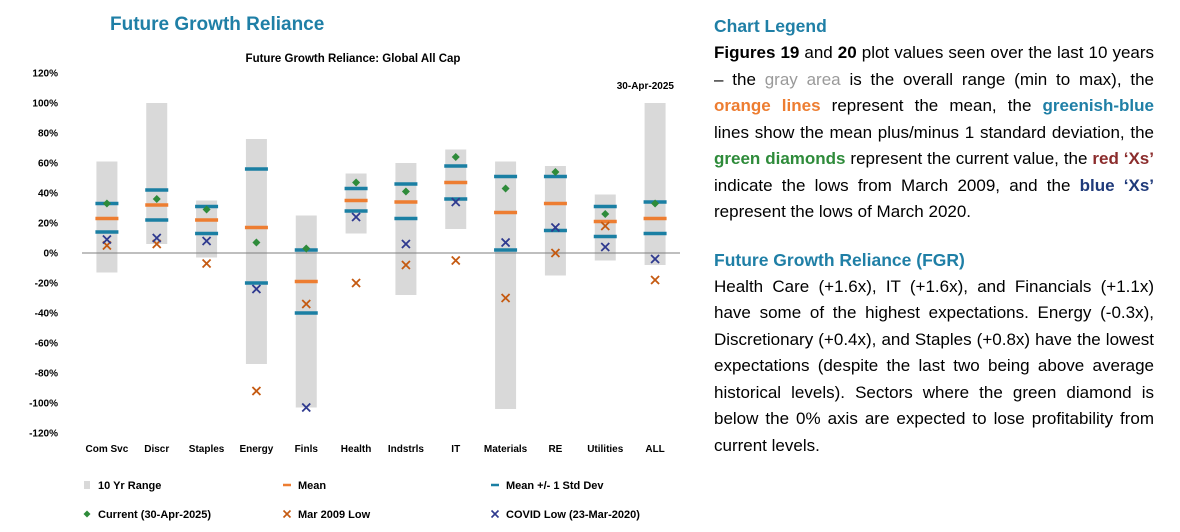 The height and width of the screenshot is (532, 1180). I want to click on current-diamond-all, so click(655, 203).